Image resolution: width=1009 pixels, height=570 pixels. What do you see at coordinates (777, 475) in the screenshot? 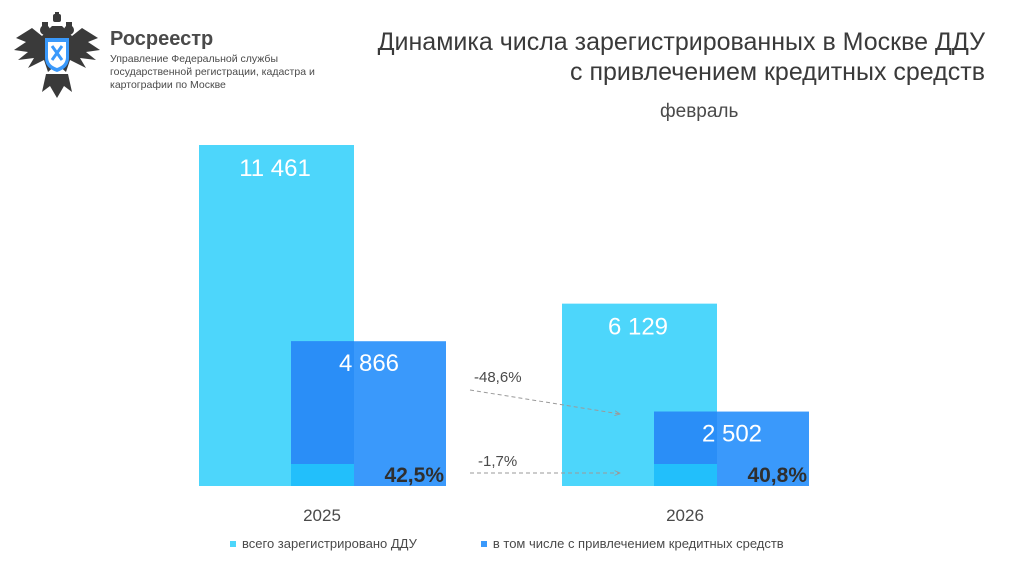
I see `label-share-2026: 40,8%` at bounding box center [777, 475].